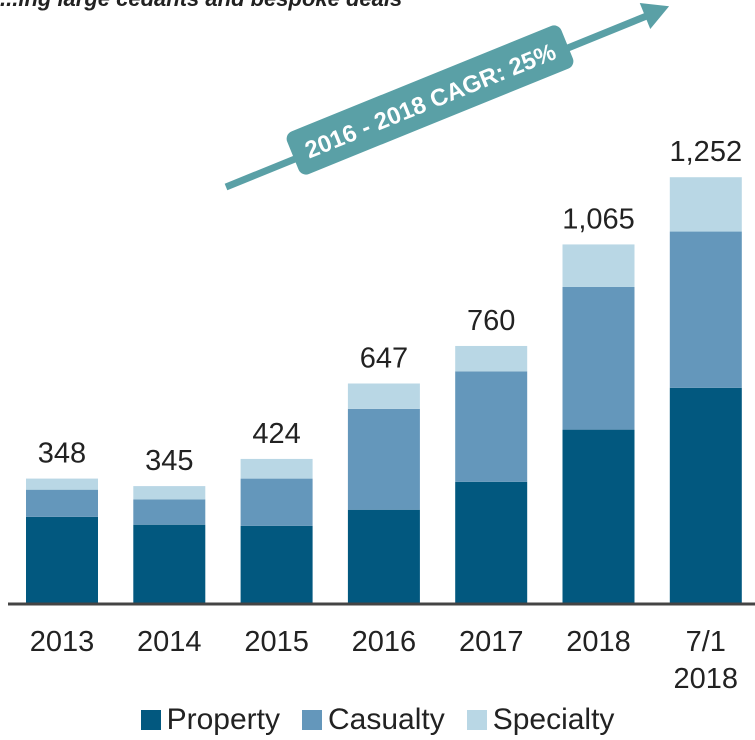  Describe the element at coordinates (384, 358) in the screenshot. I see `total-label-3: 647` at that location.